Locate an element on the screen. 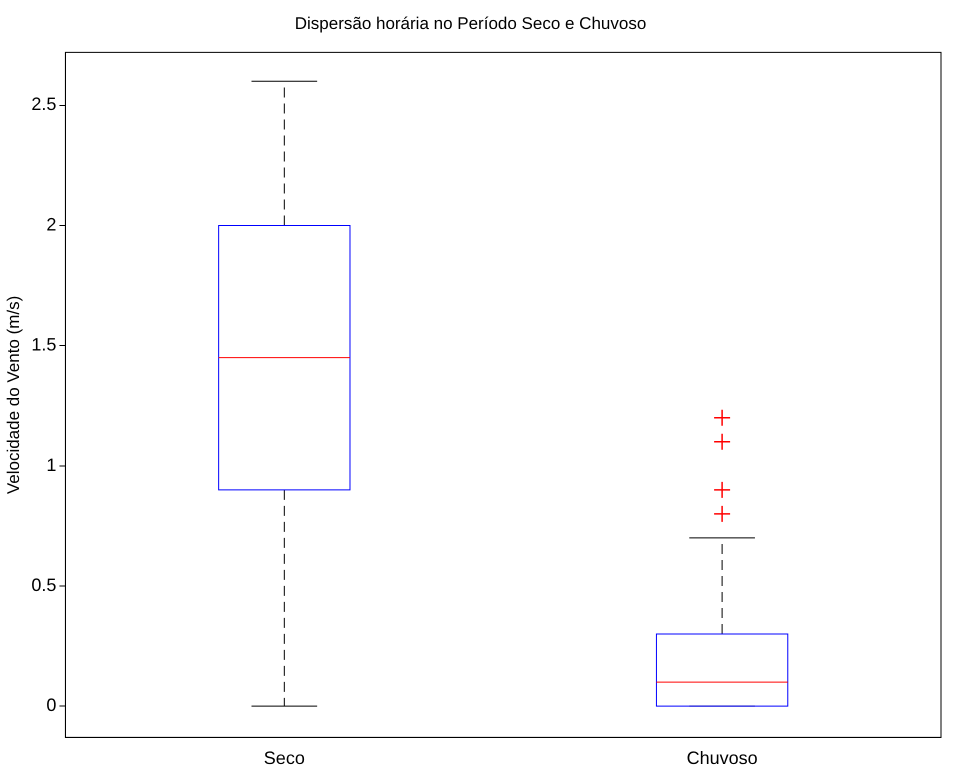  y-tick-label: 0.5 is located at coordinates (43, 584).